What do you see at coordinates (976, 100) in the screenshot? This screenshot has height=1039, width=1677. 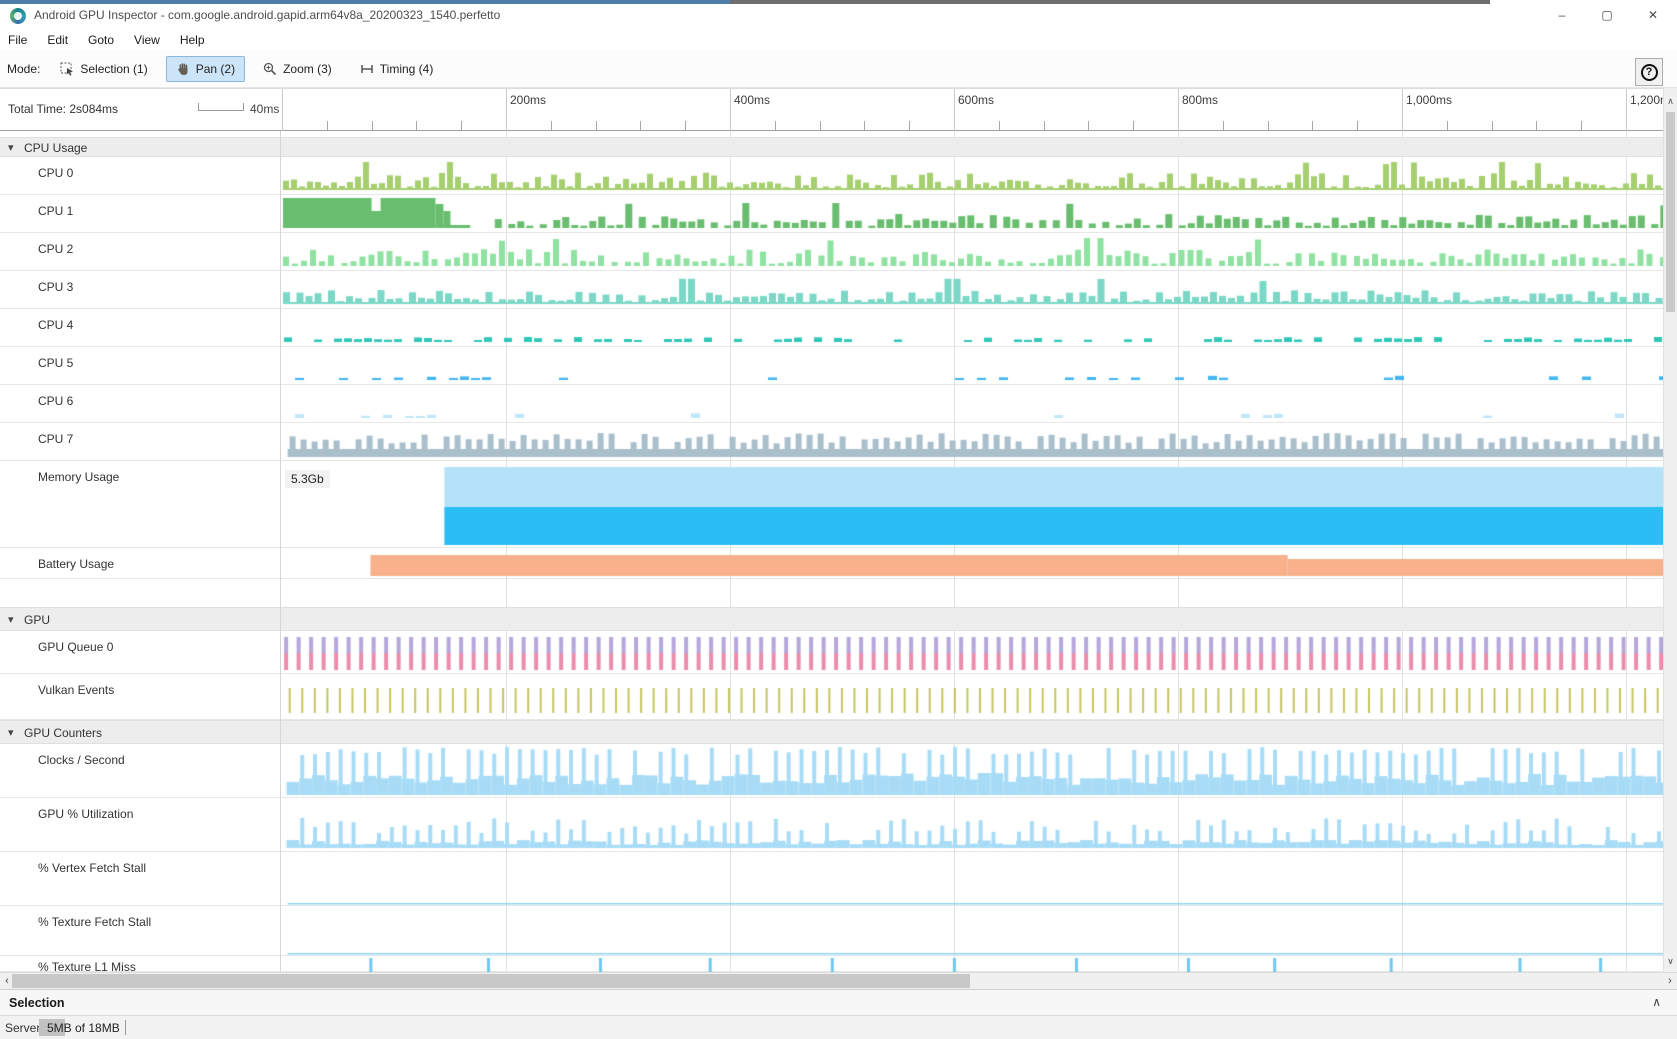 I see `ruler-tick-label: 600ms` at bounding box center [976, 100].